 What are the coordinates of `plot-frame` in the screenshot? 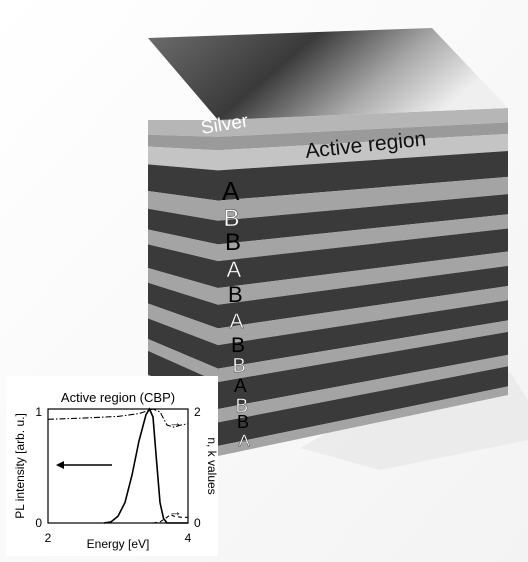 It's located at (118, 466).